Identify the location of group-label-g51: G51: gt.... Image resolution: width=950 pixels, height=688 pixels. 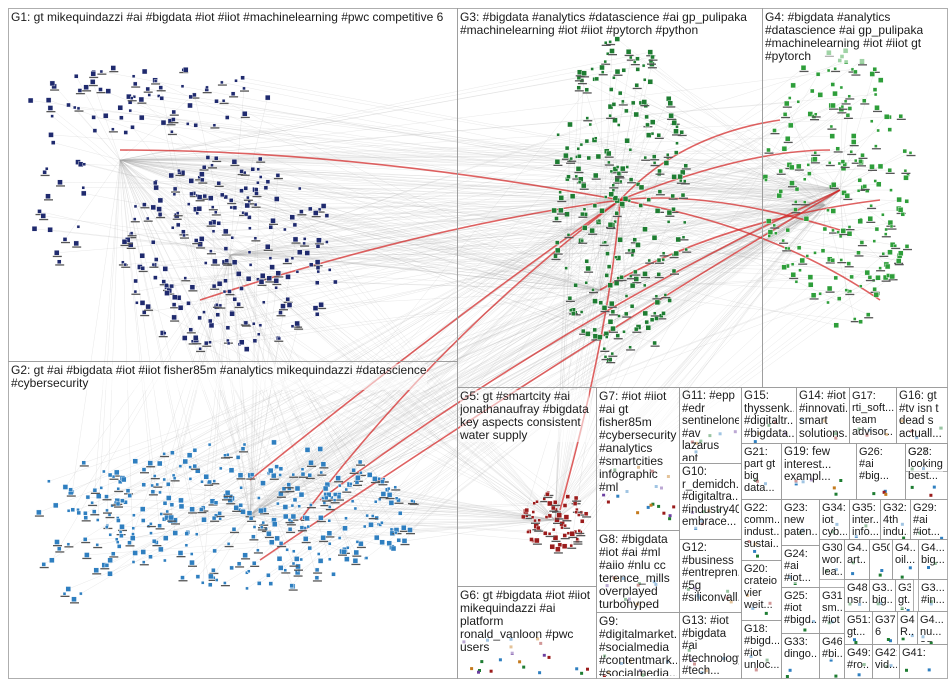
(858, 626).